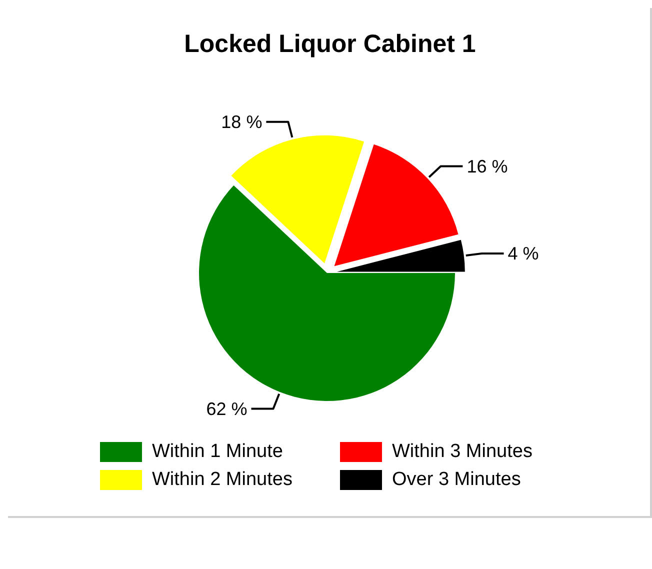 The image size is (652, 569). I want to click on legend-label: Within 1 Minute, so click(217, 452).